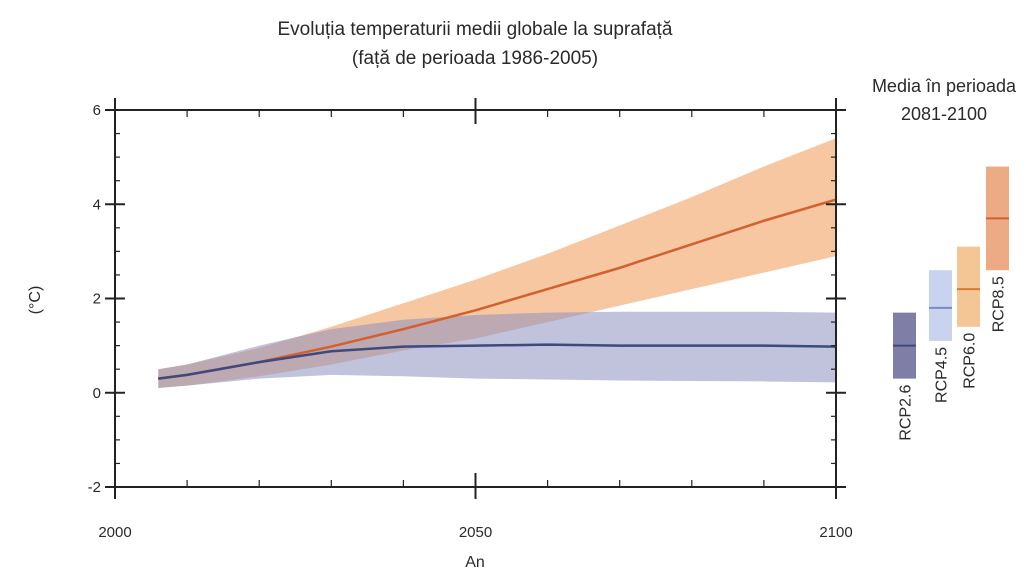 The width and height of the screenshot is (1033, 571). What do you see at coordinates (475, 58) in the screenshot?
I see `chart-title-line-2: (față de perioada 1986-2005)` at bounding box center [475, 58].